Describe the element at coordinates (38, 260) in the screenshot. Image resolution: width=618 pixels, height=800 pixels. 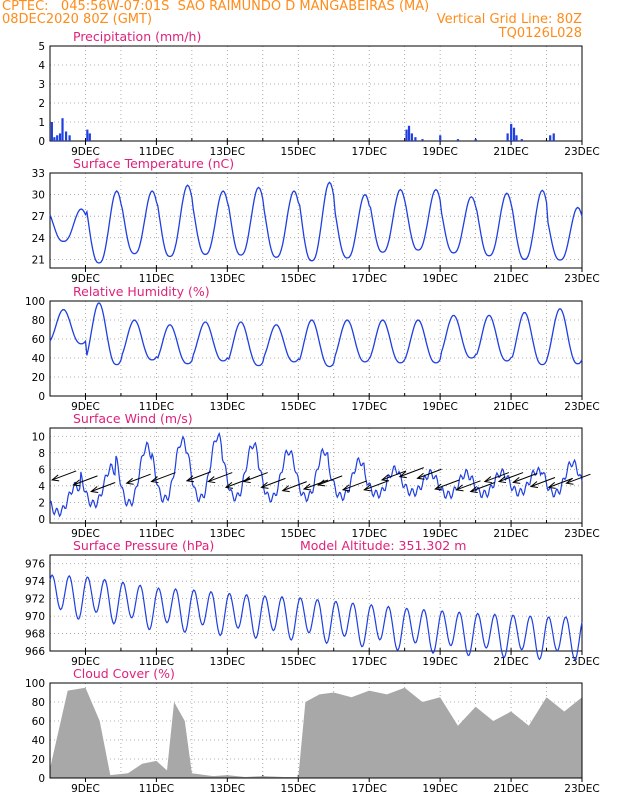
I see `y-tick-label: 21` at that location.